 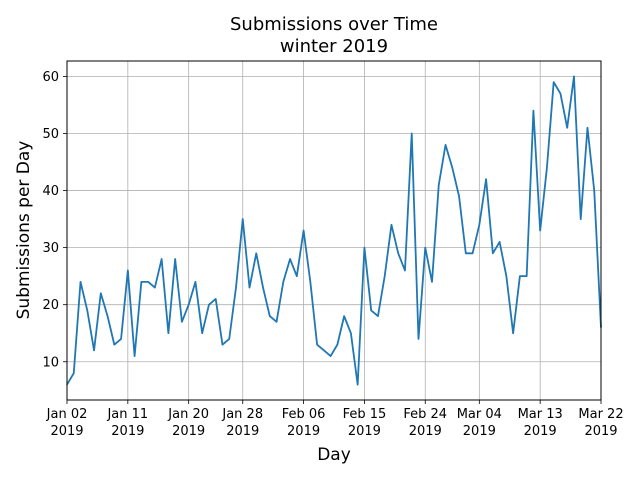 I want to click on y-tick-label: 20, so click(x=50, y=305).